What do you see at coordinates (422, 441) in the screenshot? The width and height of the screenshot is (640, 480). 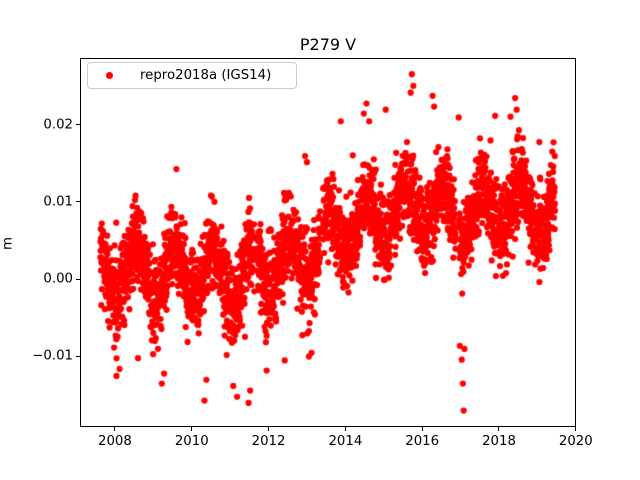 I see `x-tick-label: 2016` at bounding box center [422, 441].